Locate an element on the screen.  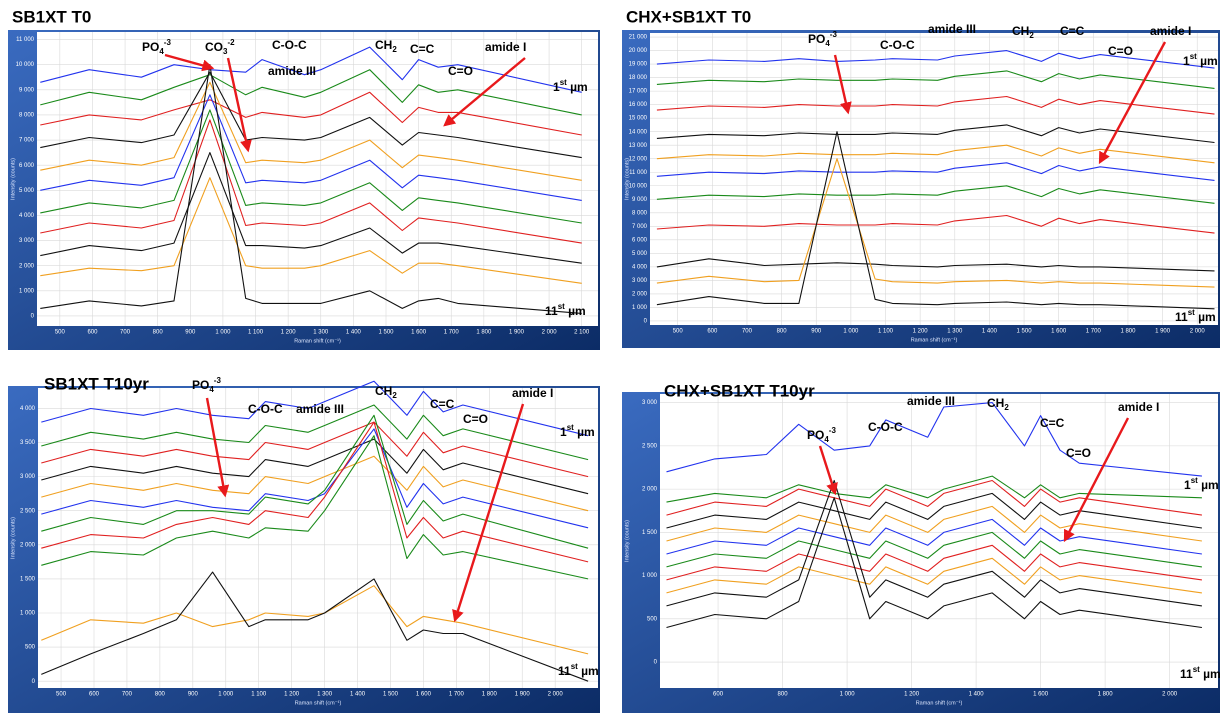
x-tick-label: 1 600 is located at coordinates (1059, 332).